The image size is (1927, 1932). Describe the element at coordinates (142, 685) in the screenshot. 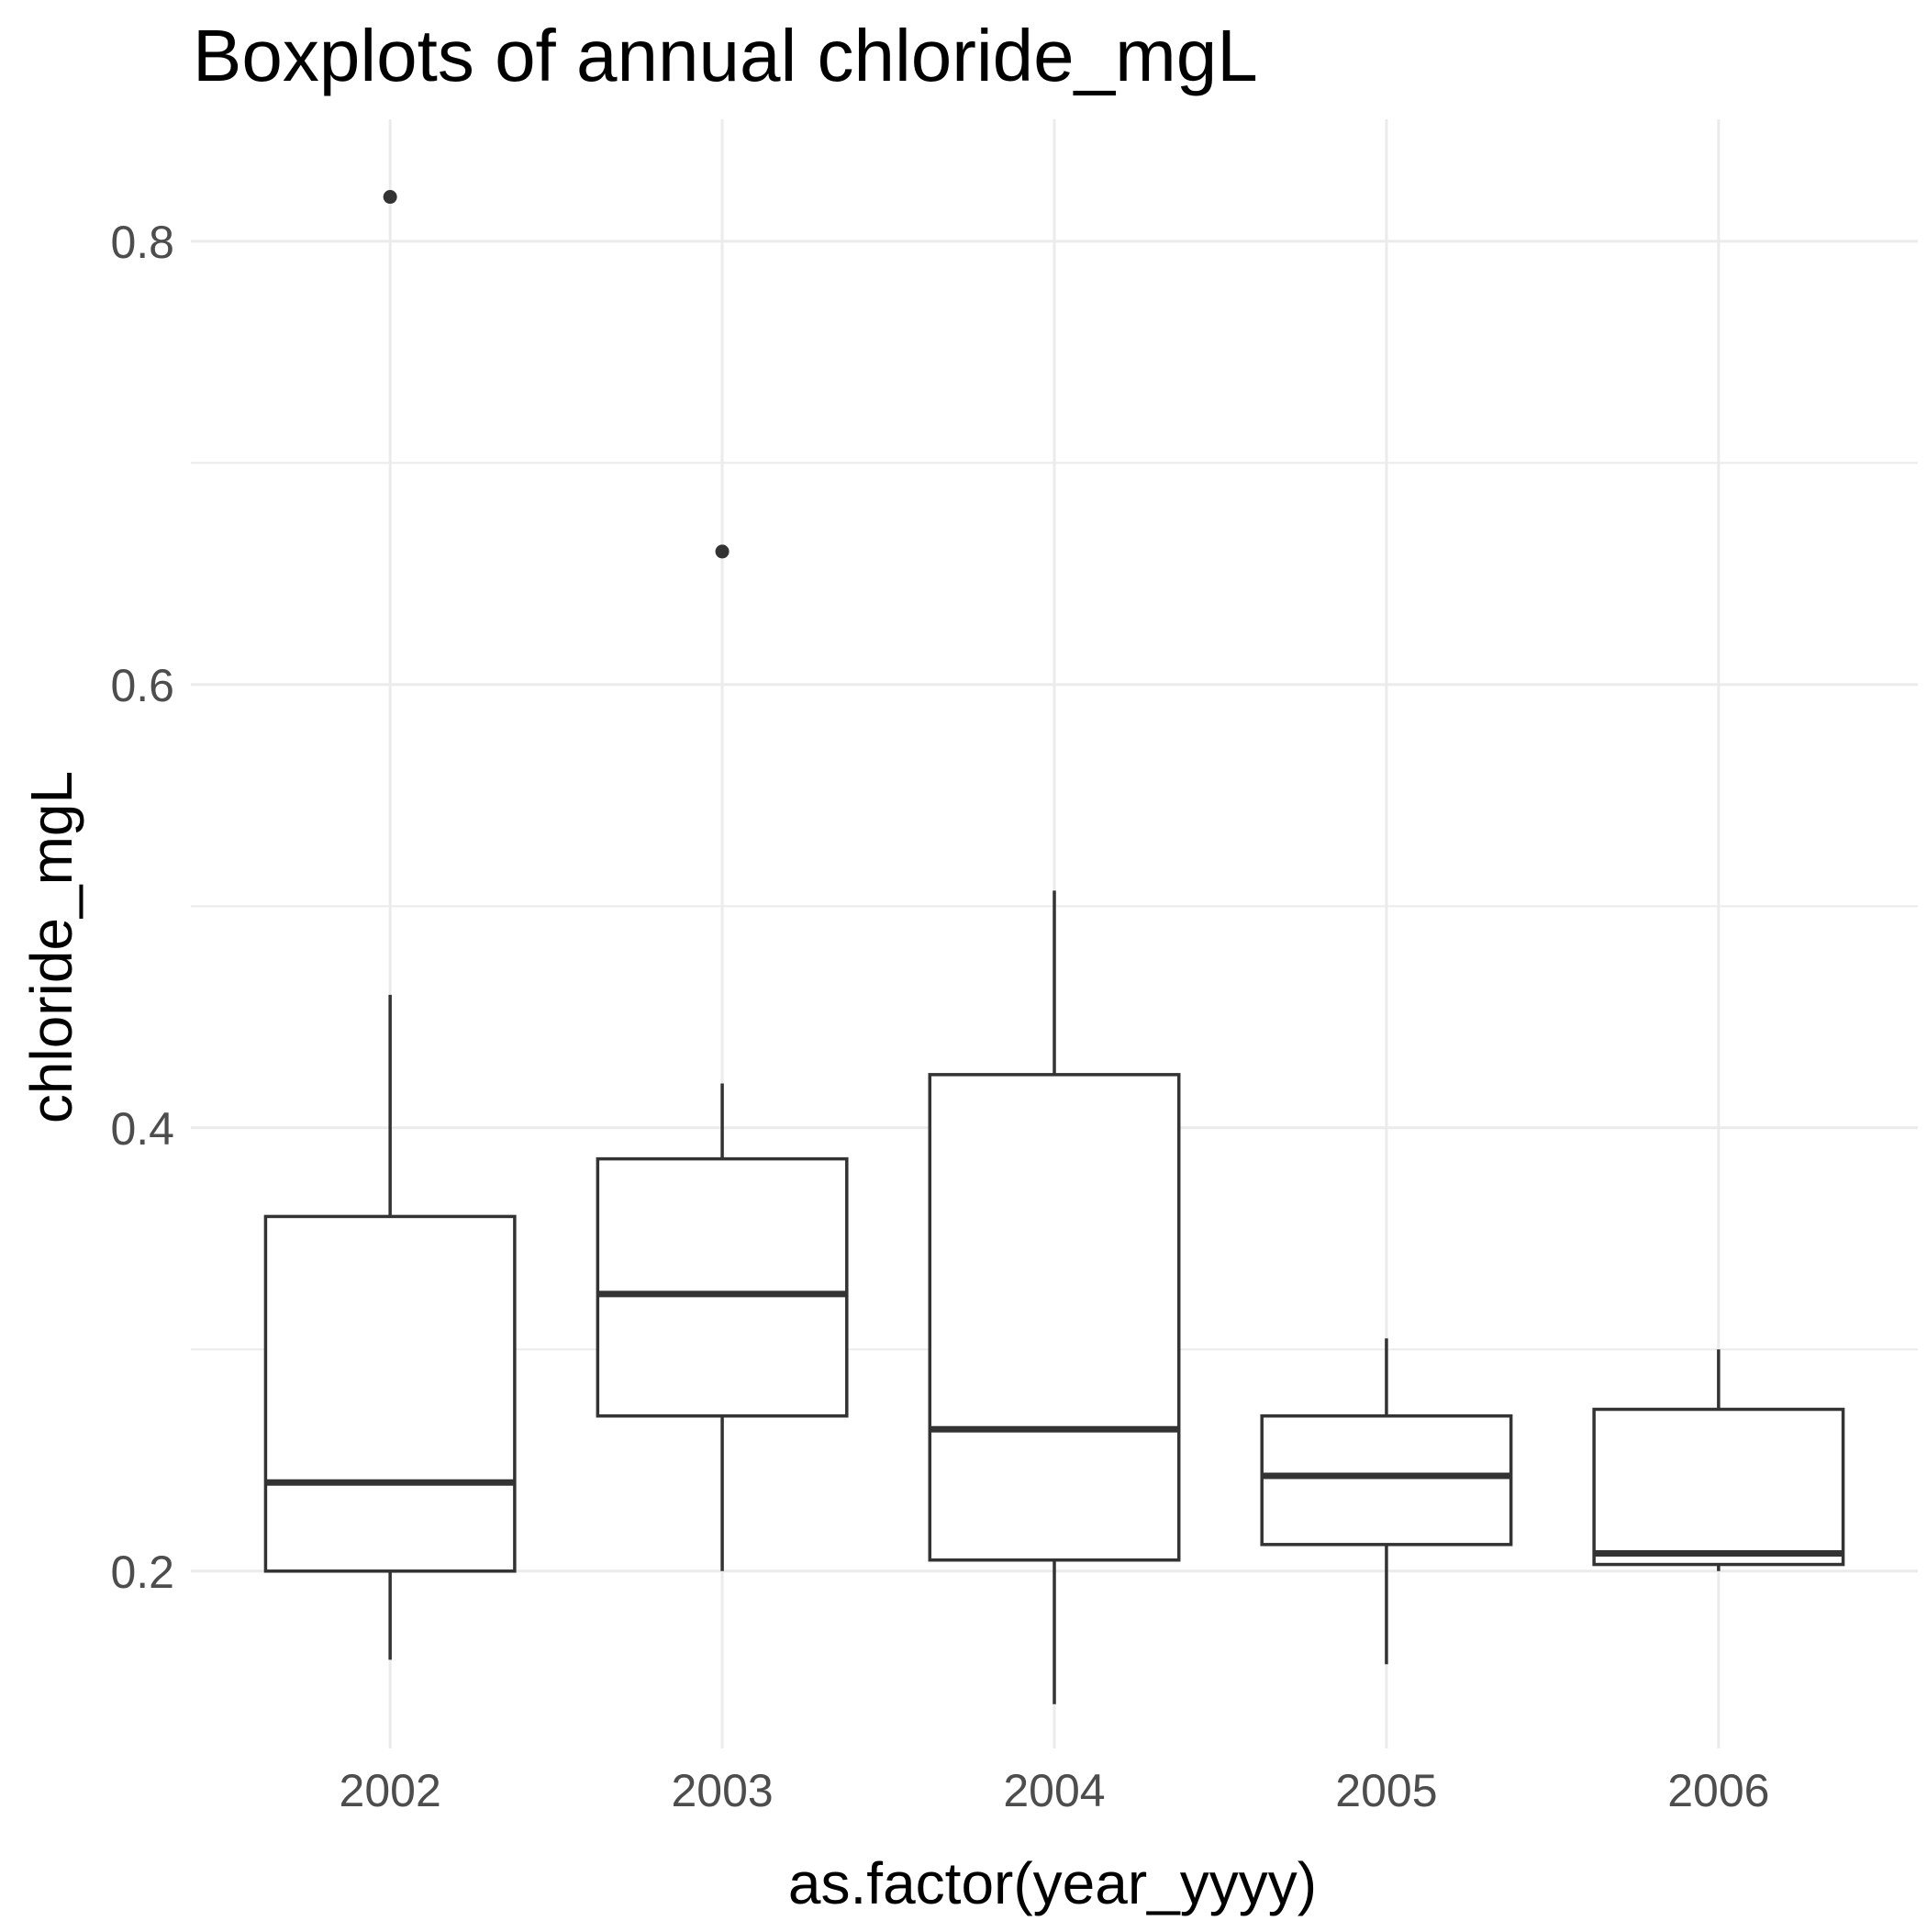

I see `y-tick-label: 0.6` at that location.